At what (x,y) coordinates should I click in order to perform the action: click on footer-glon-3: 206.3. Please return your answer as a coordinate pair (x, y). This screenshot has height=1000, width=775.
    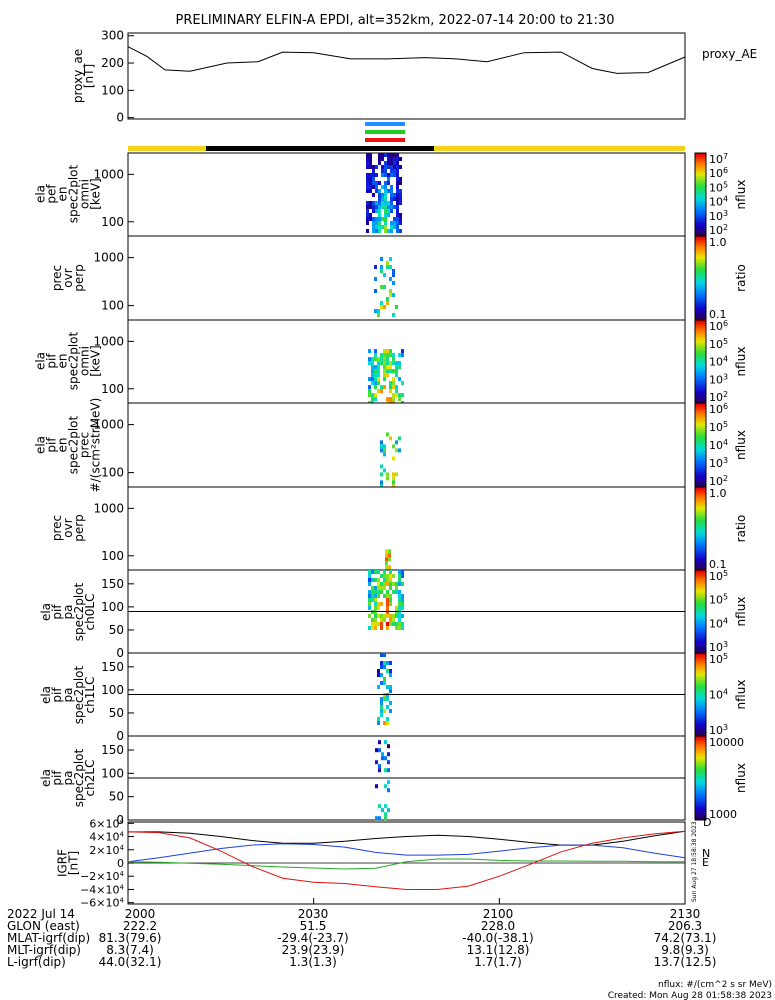
    Looking at the image, I should click on (685, 926).